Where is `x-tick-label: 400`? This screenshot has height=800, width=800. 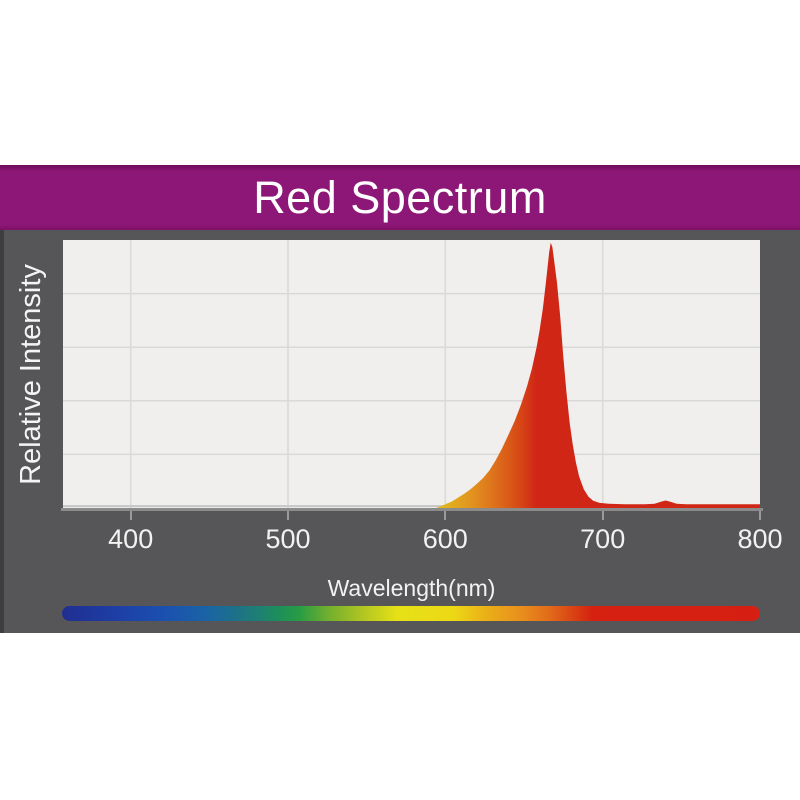
x-tick-label: 400 is located at coordinates (131, 539).